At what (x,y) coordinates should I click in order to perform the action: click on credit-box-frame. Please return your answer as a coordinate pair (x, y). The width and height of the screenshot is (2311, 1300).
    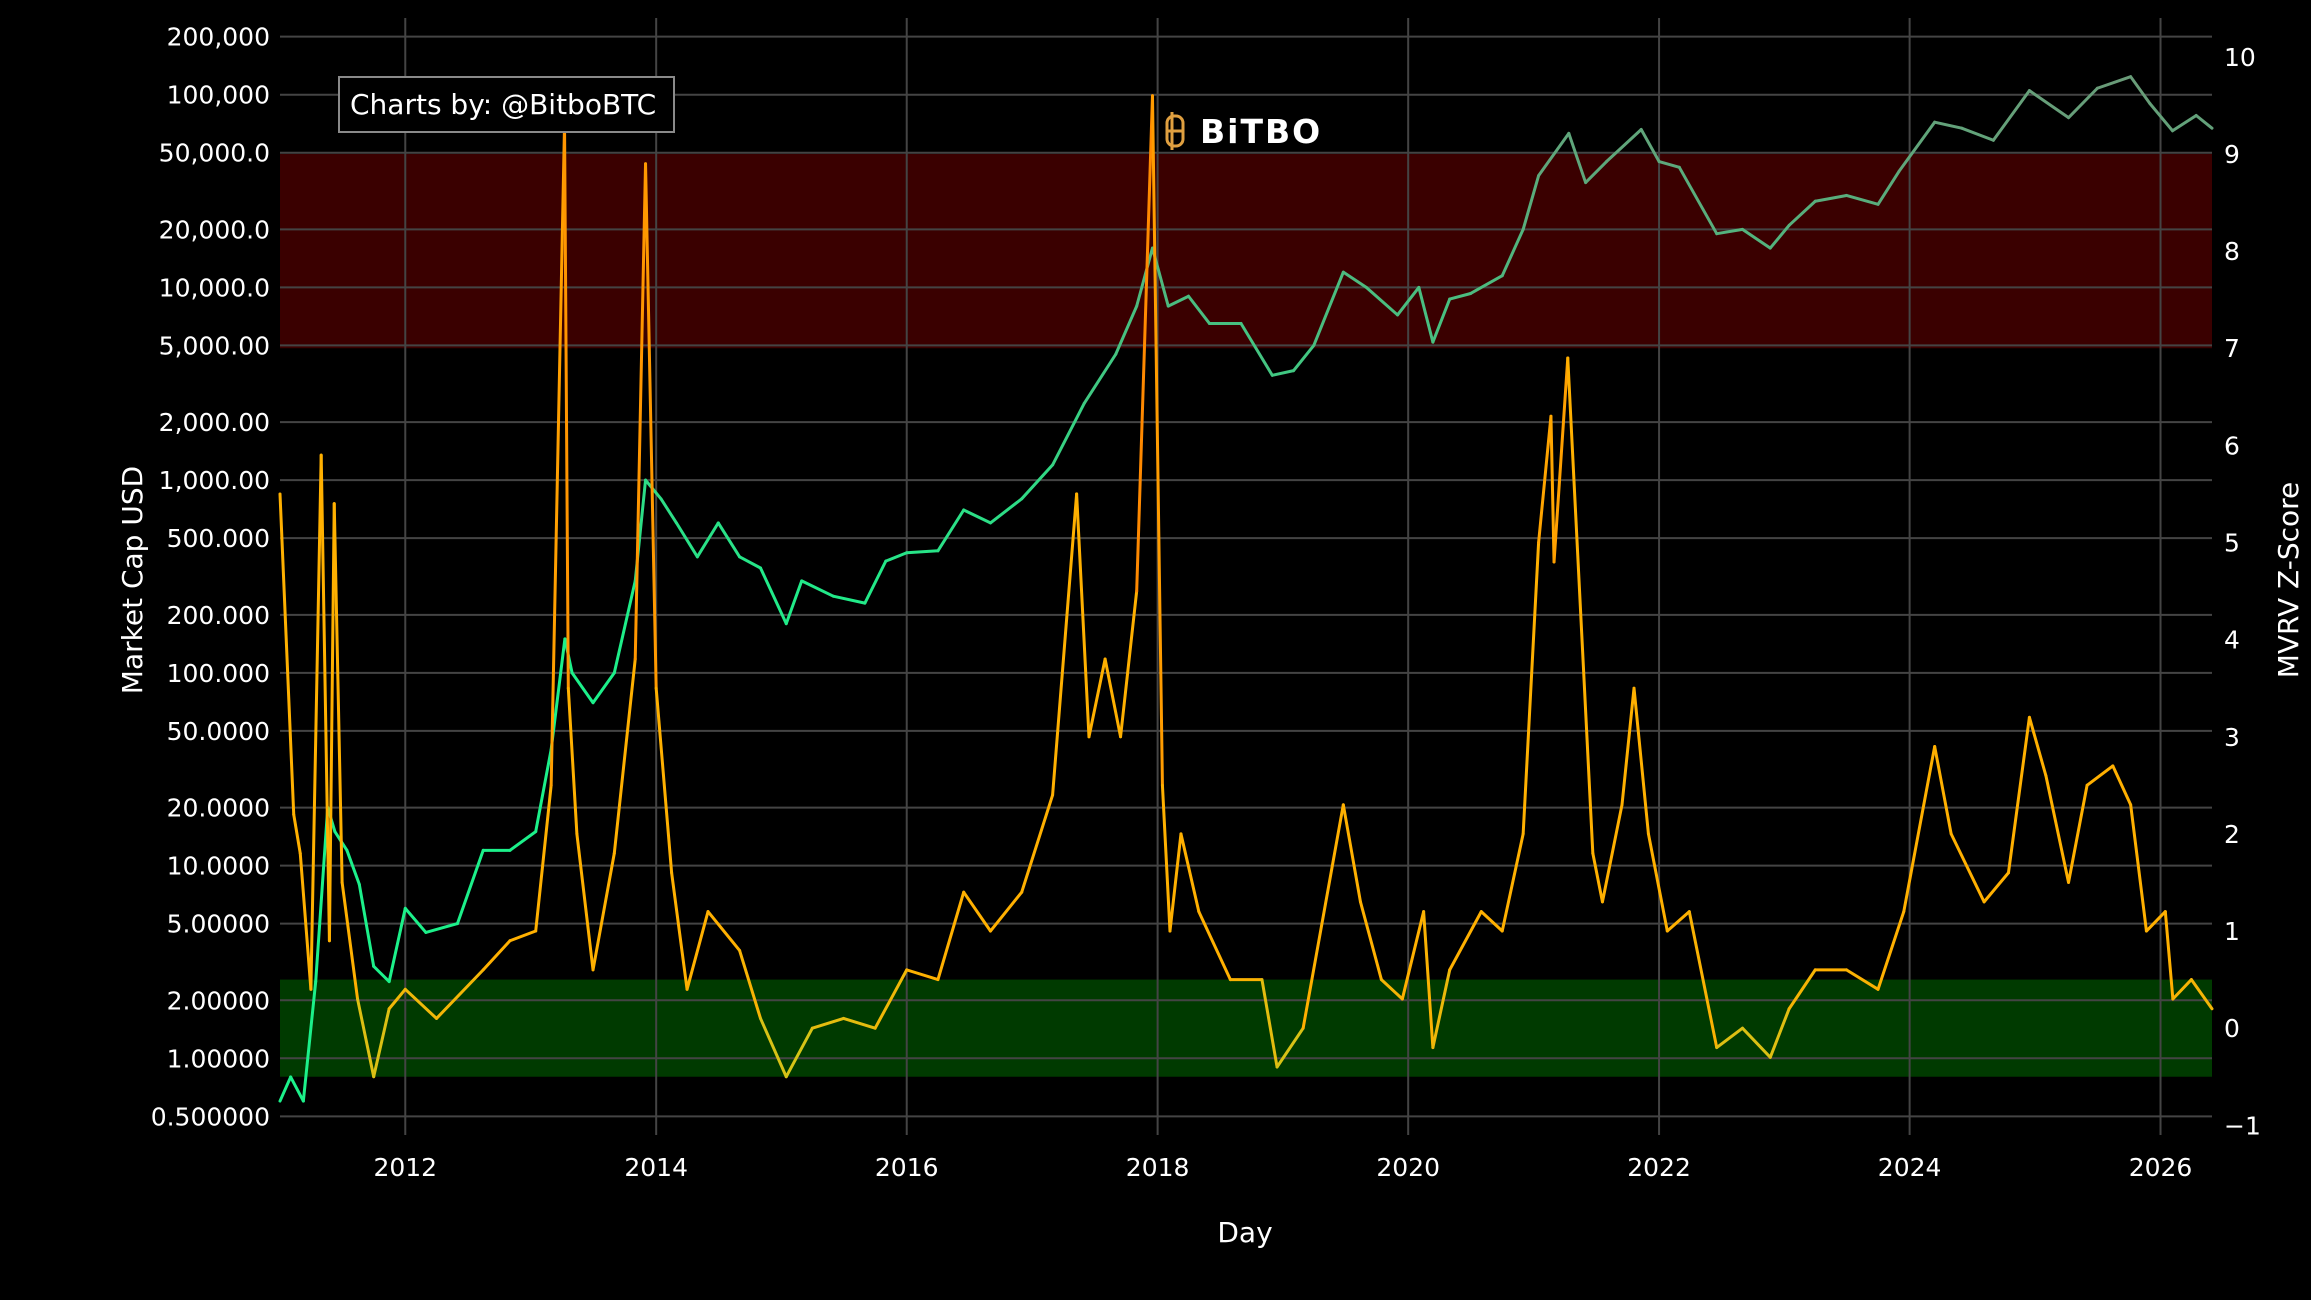
    Looking at the image, I should click on (506, 104).